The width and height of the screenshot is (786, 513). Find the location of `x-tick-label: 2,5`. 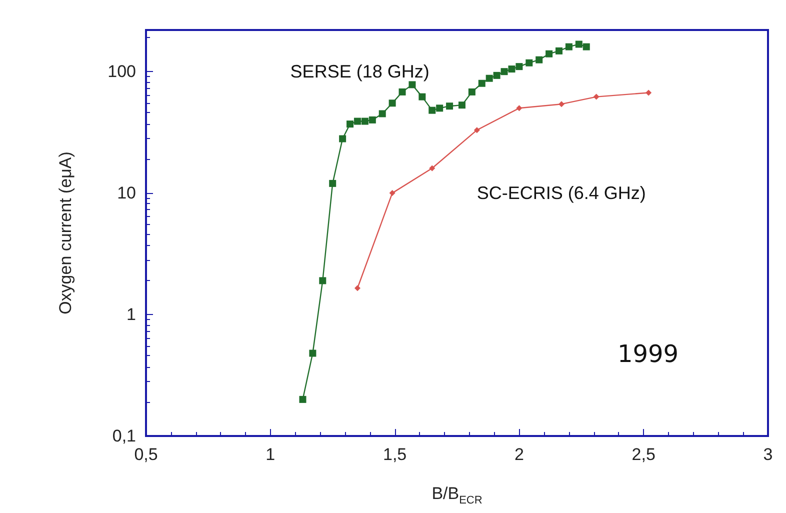

x-tick-label: 2,5 is located at coordinates (644, 454).